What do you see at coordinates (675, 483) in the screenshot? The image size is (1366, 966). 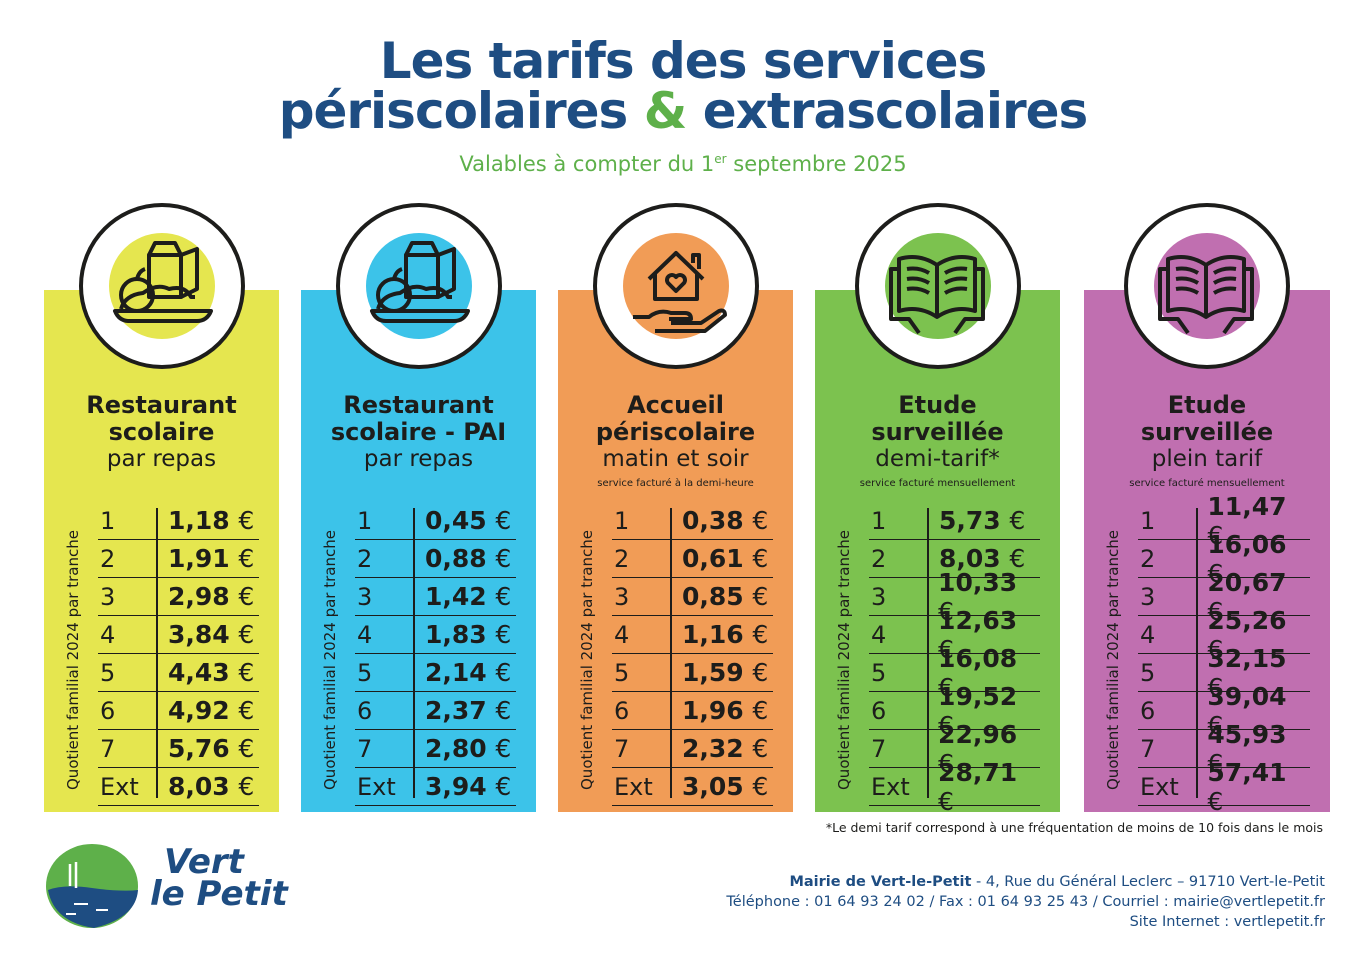 I see `card-note: service facturé à la demi-heure` at bounding box center [675, 483].